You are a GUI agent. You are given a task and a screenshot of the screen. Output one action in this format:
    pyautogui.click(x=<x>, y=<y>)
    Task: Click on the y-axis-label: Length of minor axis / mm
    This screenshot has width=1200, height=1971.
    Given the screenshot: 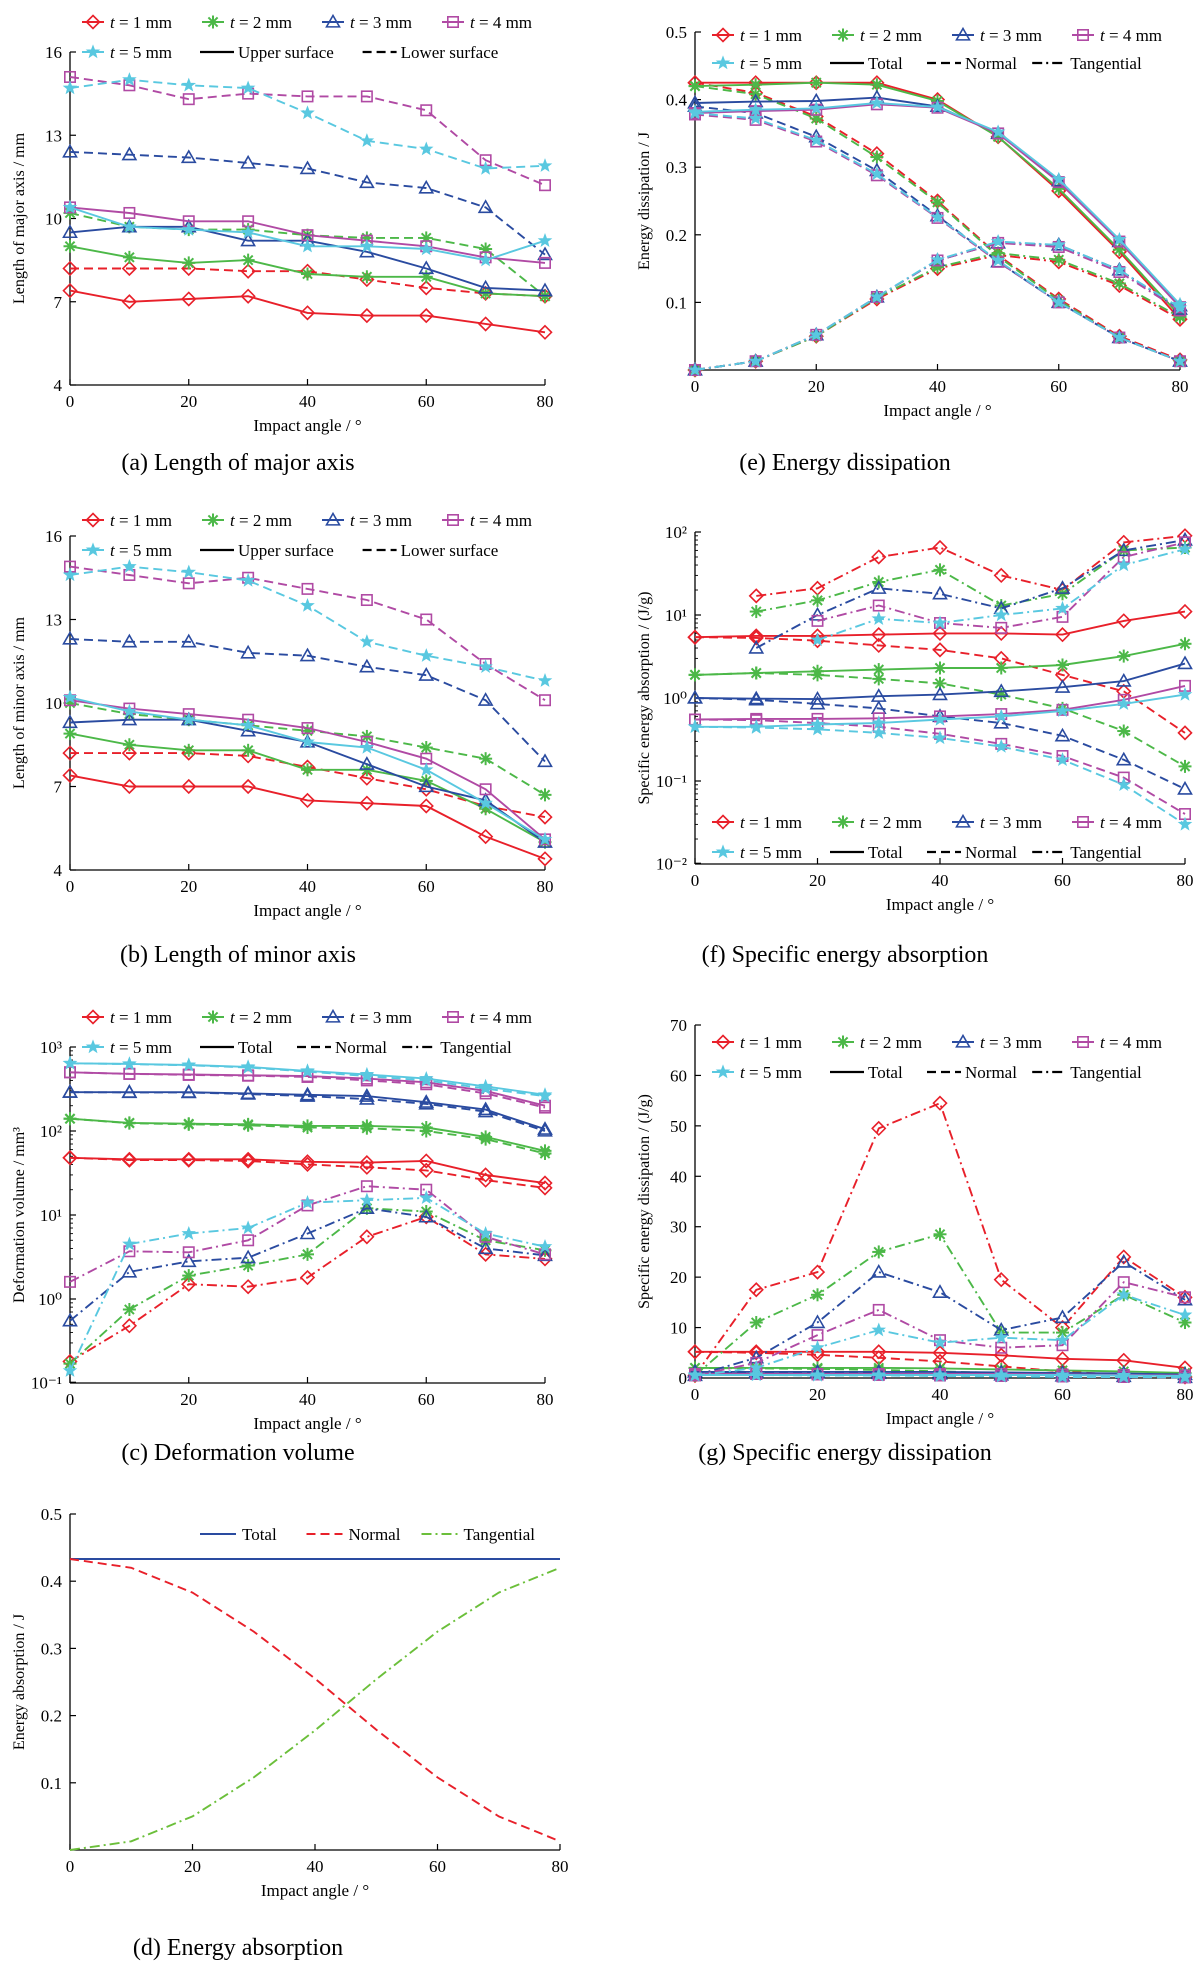 What is the action you would take?
    pyautogui.click(x=19, y=702)
    